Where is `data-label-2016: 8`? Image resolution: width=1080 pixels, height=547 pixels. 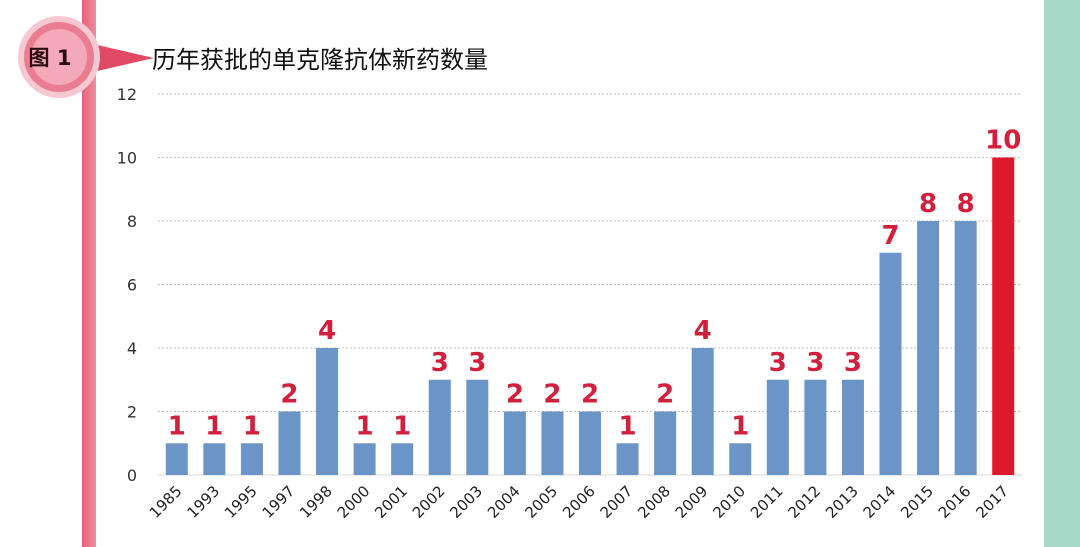 data-label-2016: 8 is located at coordinates (966, 204).